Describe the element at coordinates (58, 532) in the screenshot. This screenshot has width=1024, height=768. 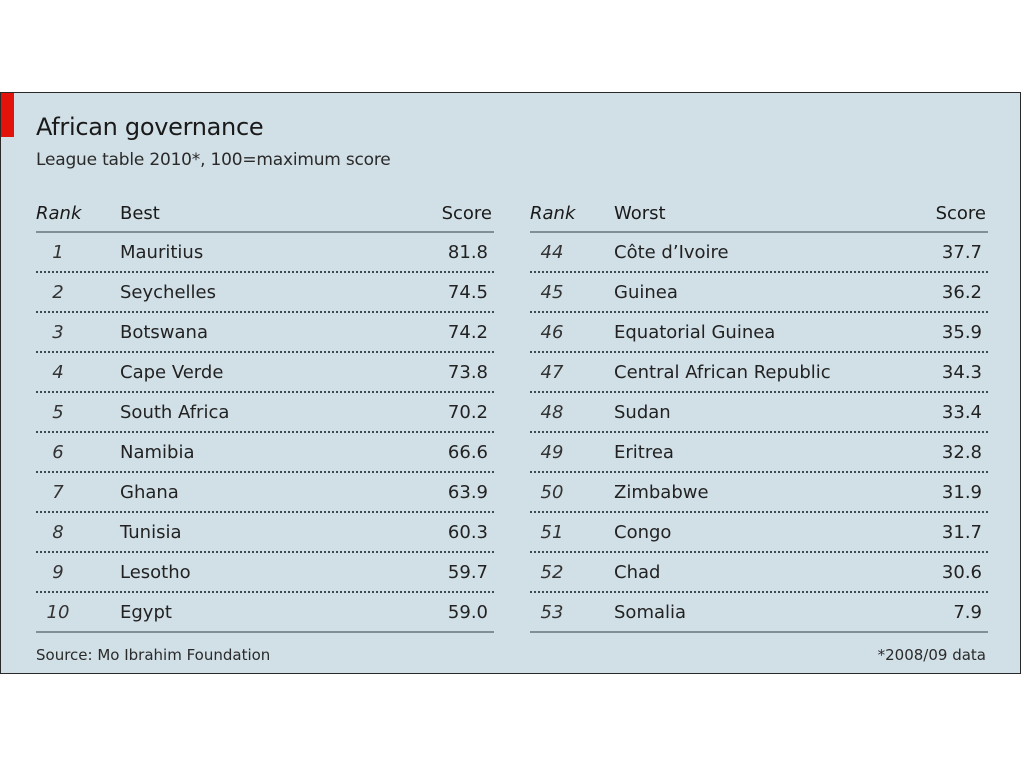
I see `best-rank-cell: 8` at that location.